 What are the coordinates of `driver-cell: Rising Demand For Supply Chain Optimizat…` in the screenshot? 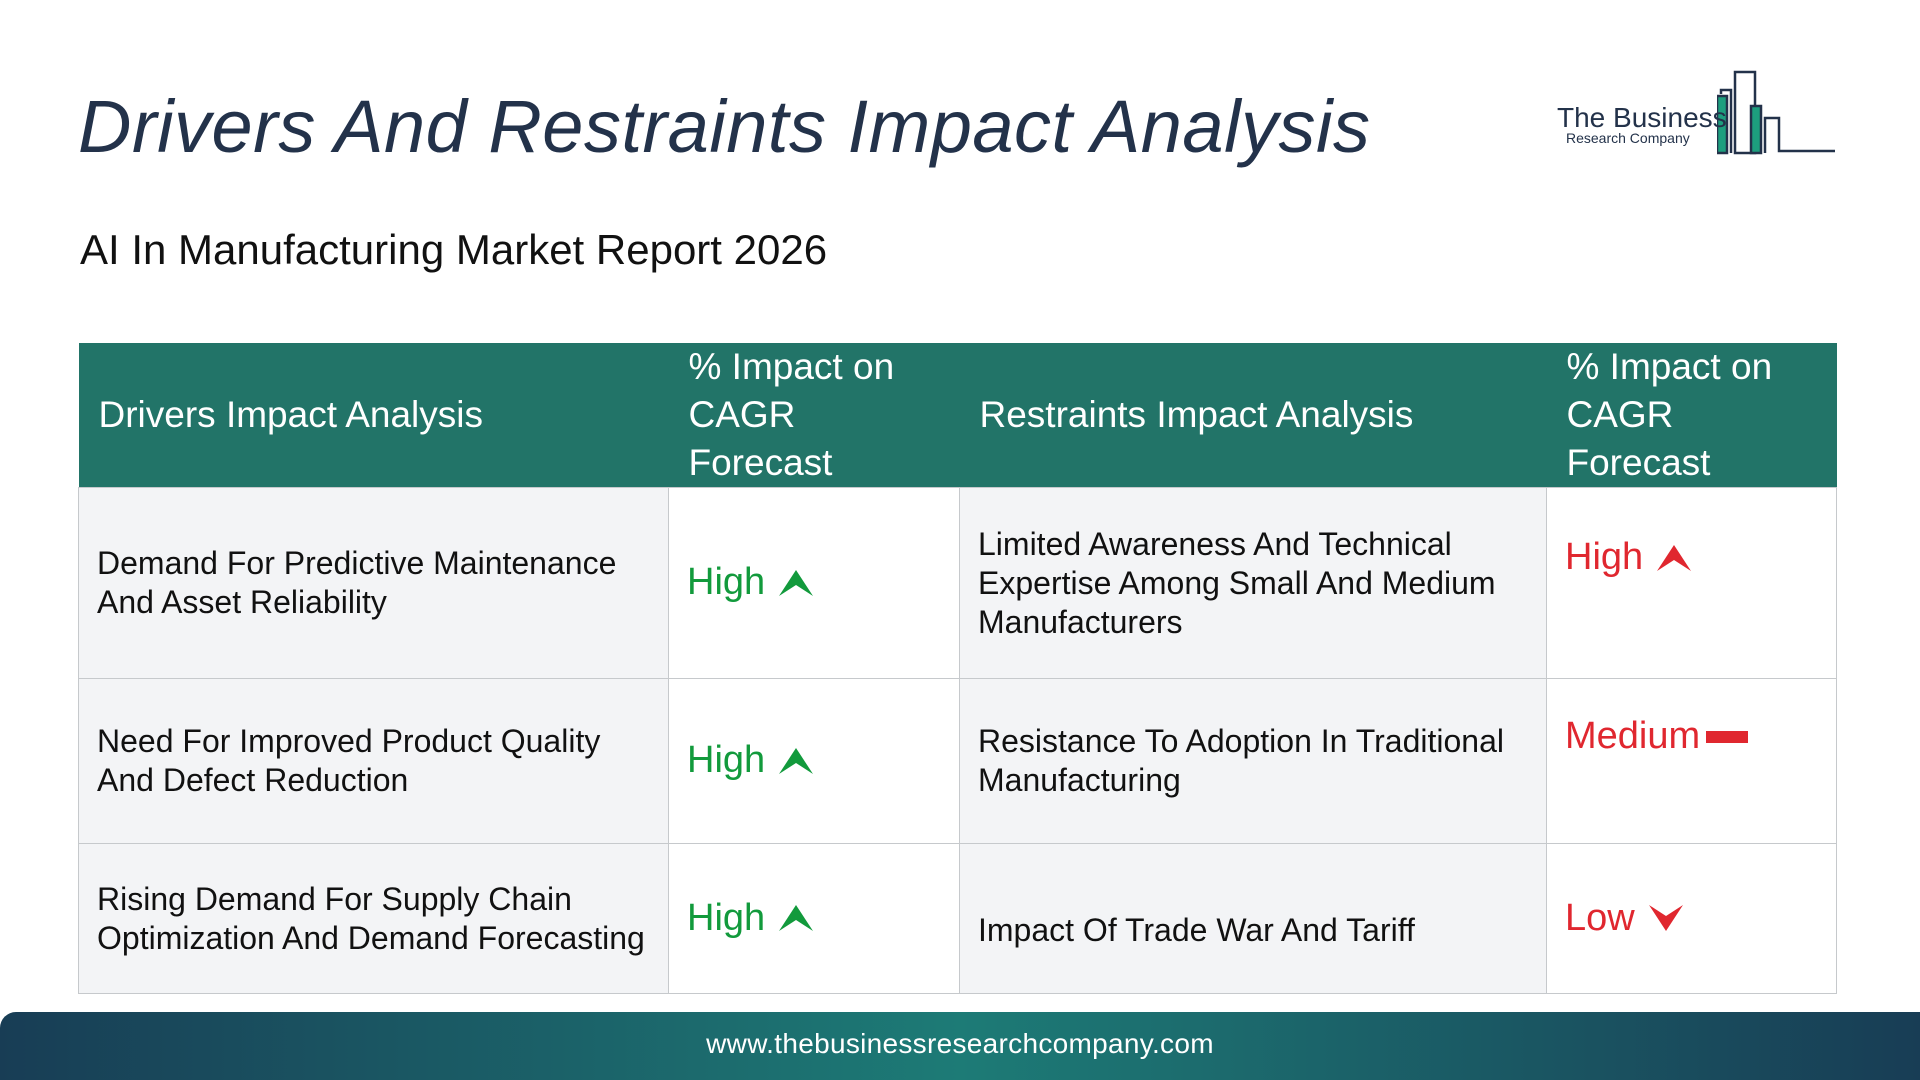 It's located at (373, 918).